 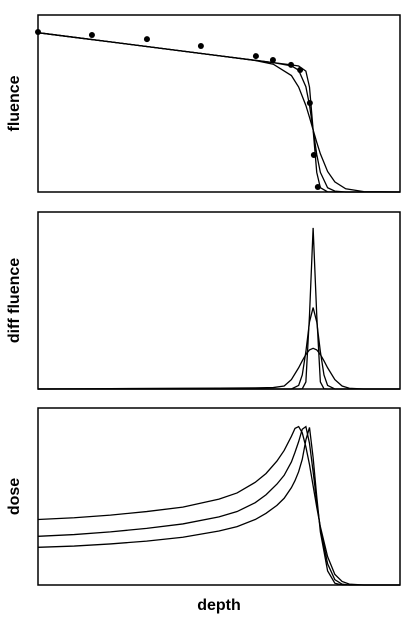 I want to click on y-axis-label: dose, so click(x=14, y=496).